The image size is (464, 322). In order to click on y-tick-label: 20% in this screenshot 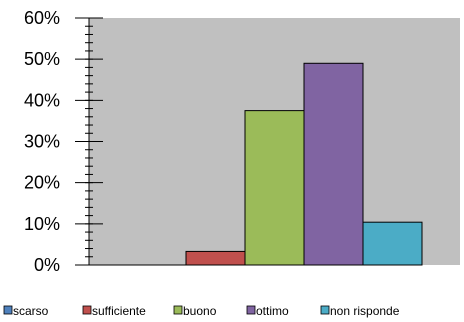, I will do `click(42, 183)`.